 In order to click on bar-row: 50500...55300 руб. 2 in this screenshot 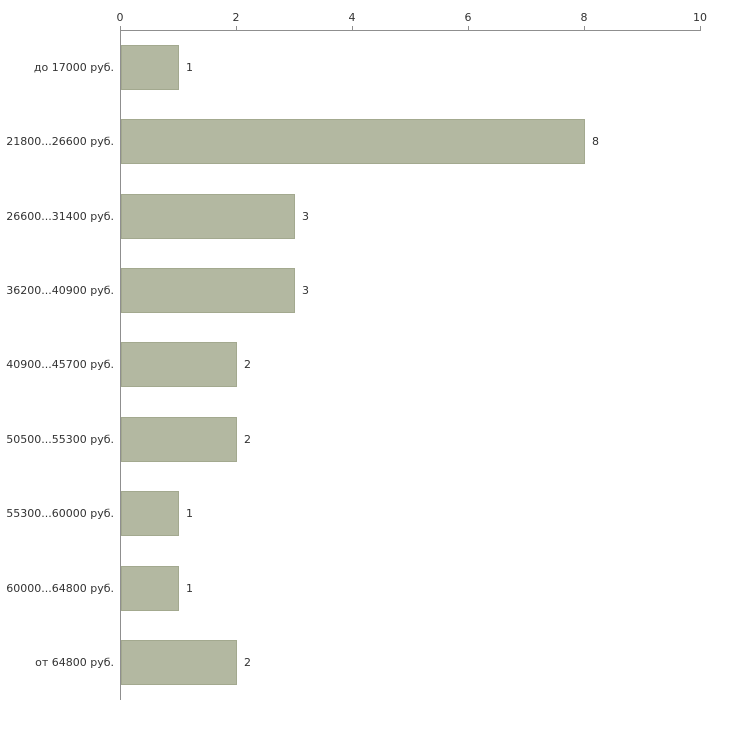, I will do `click(365, 439)`.